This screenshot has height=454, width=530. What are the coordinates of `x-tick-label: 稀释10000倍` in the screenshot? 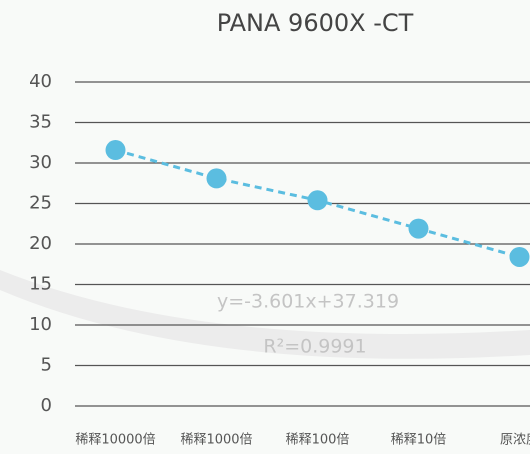 It's located at (115, 440).